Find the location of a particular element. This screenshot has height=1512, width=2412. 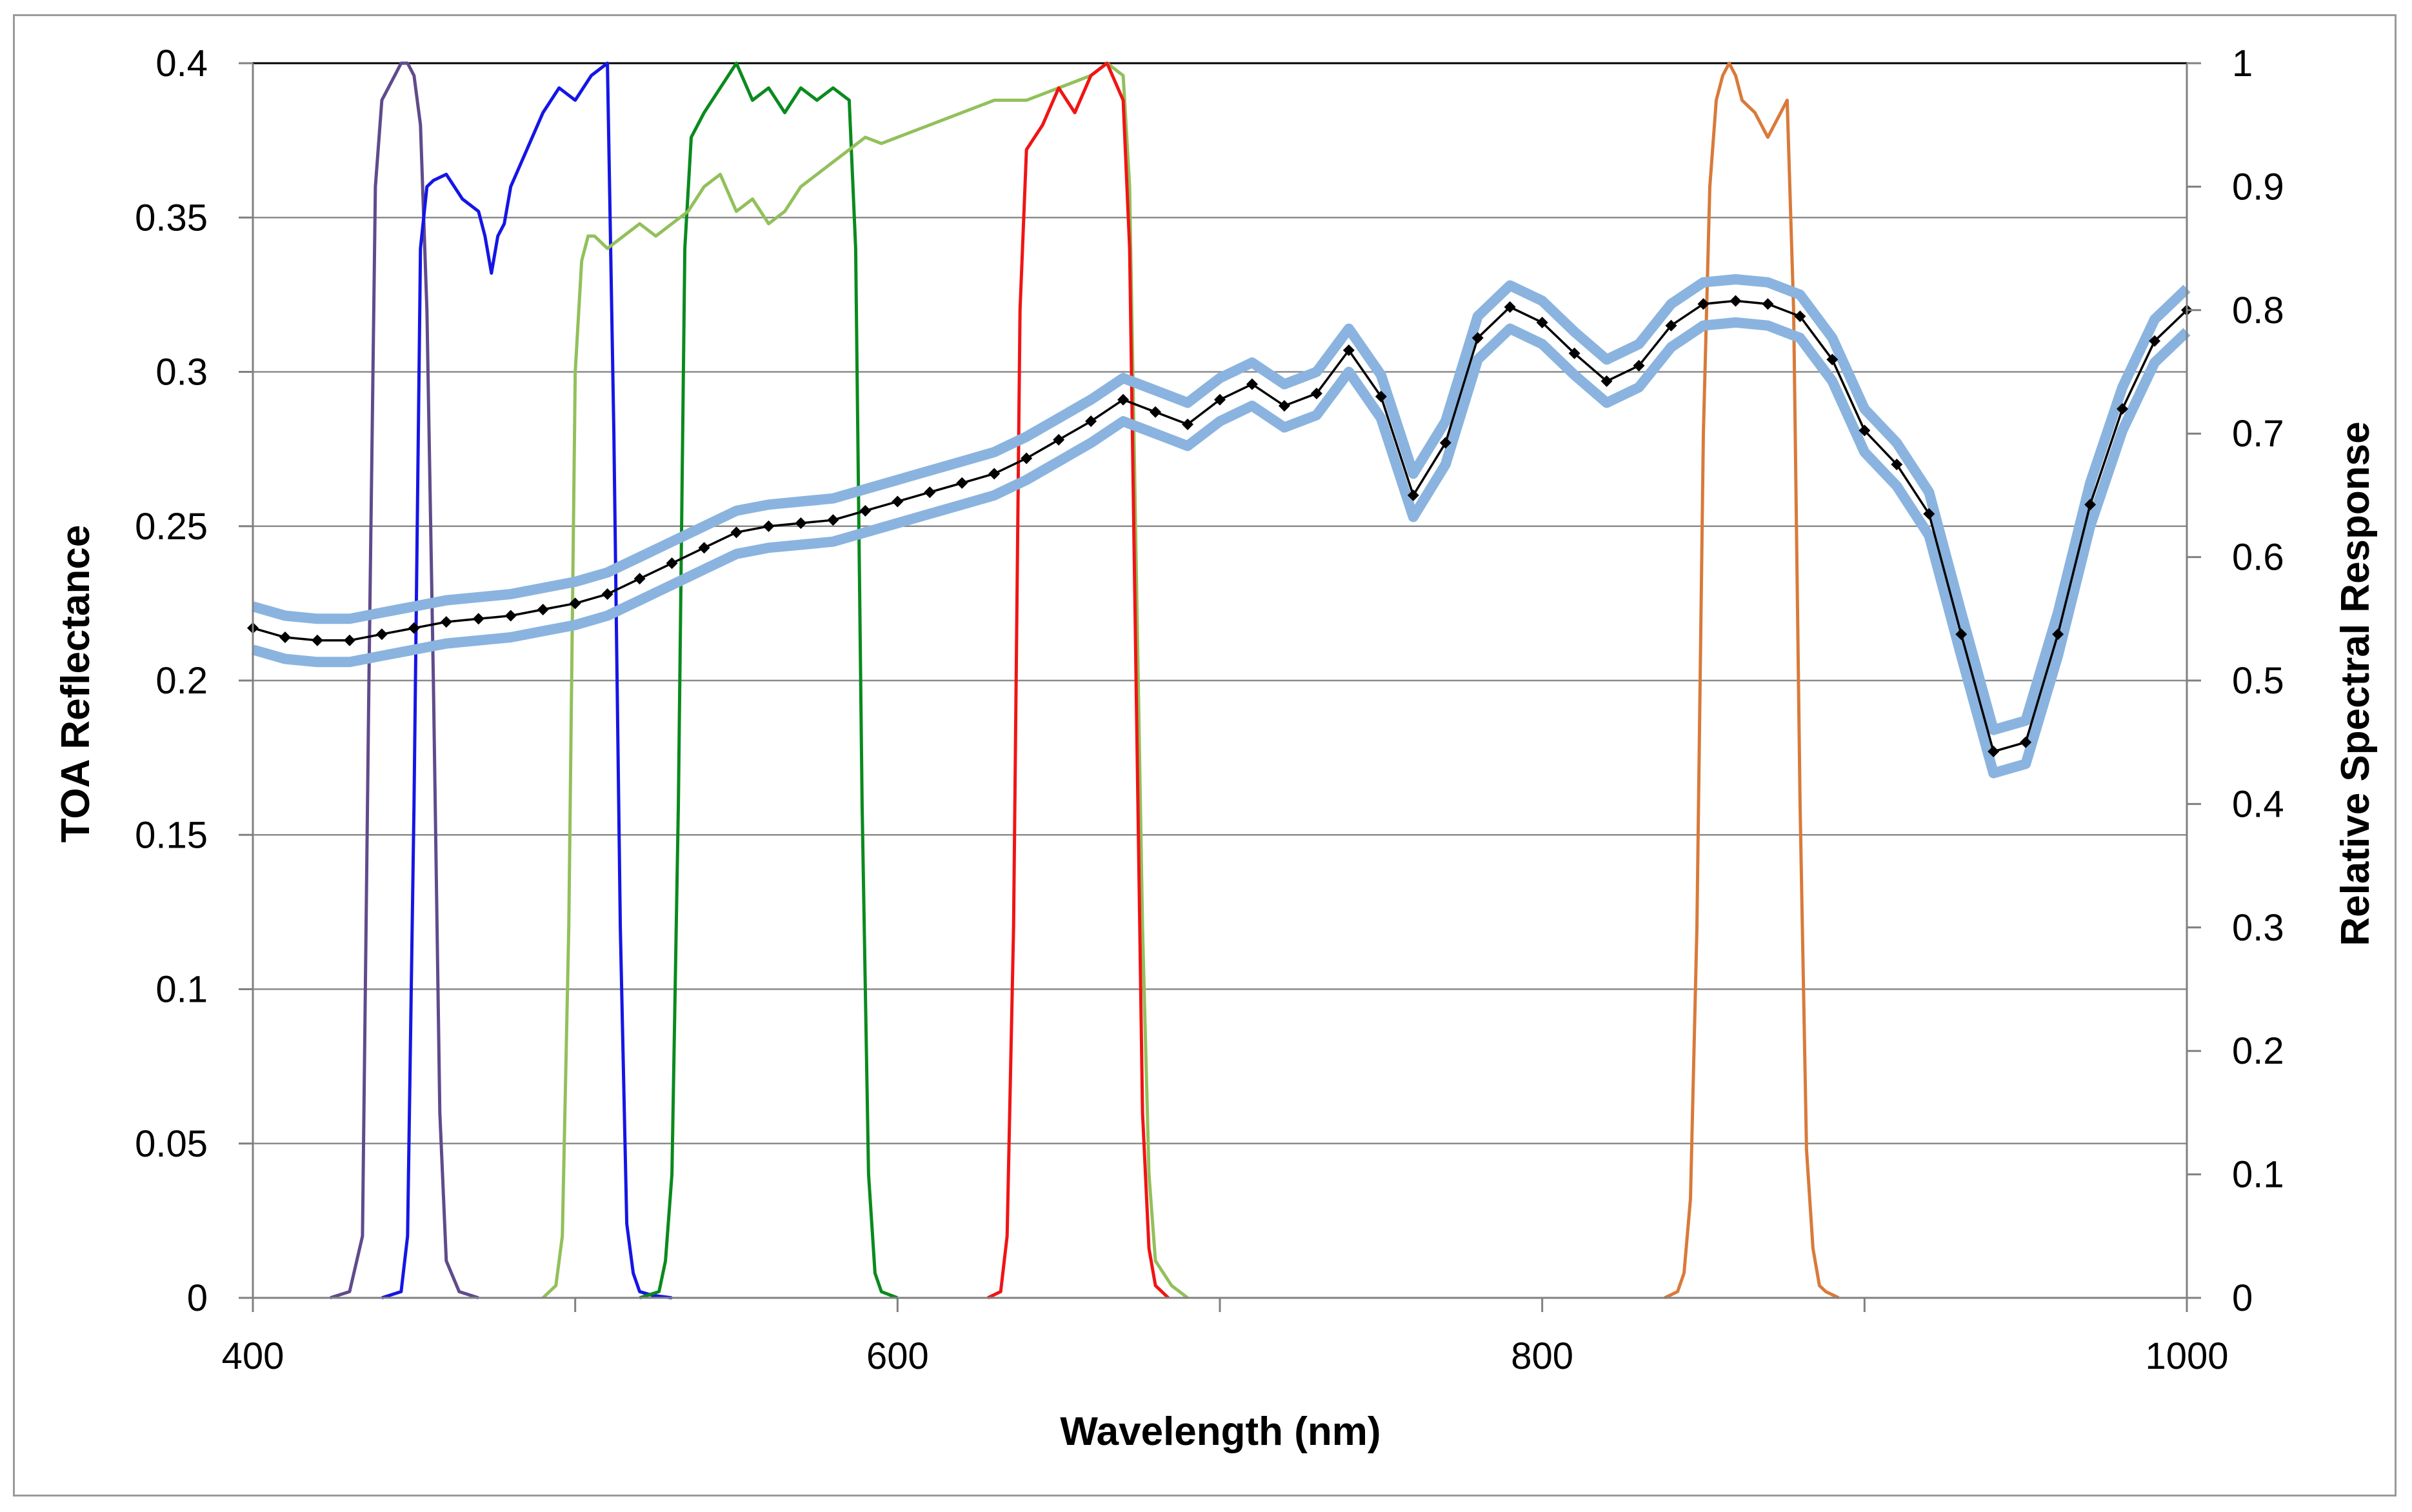

x-tick-label: 1000 is located at coordinates (2186, 1356).